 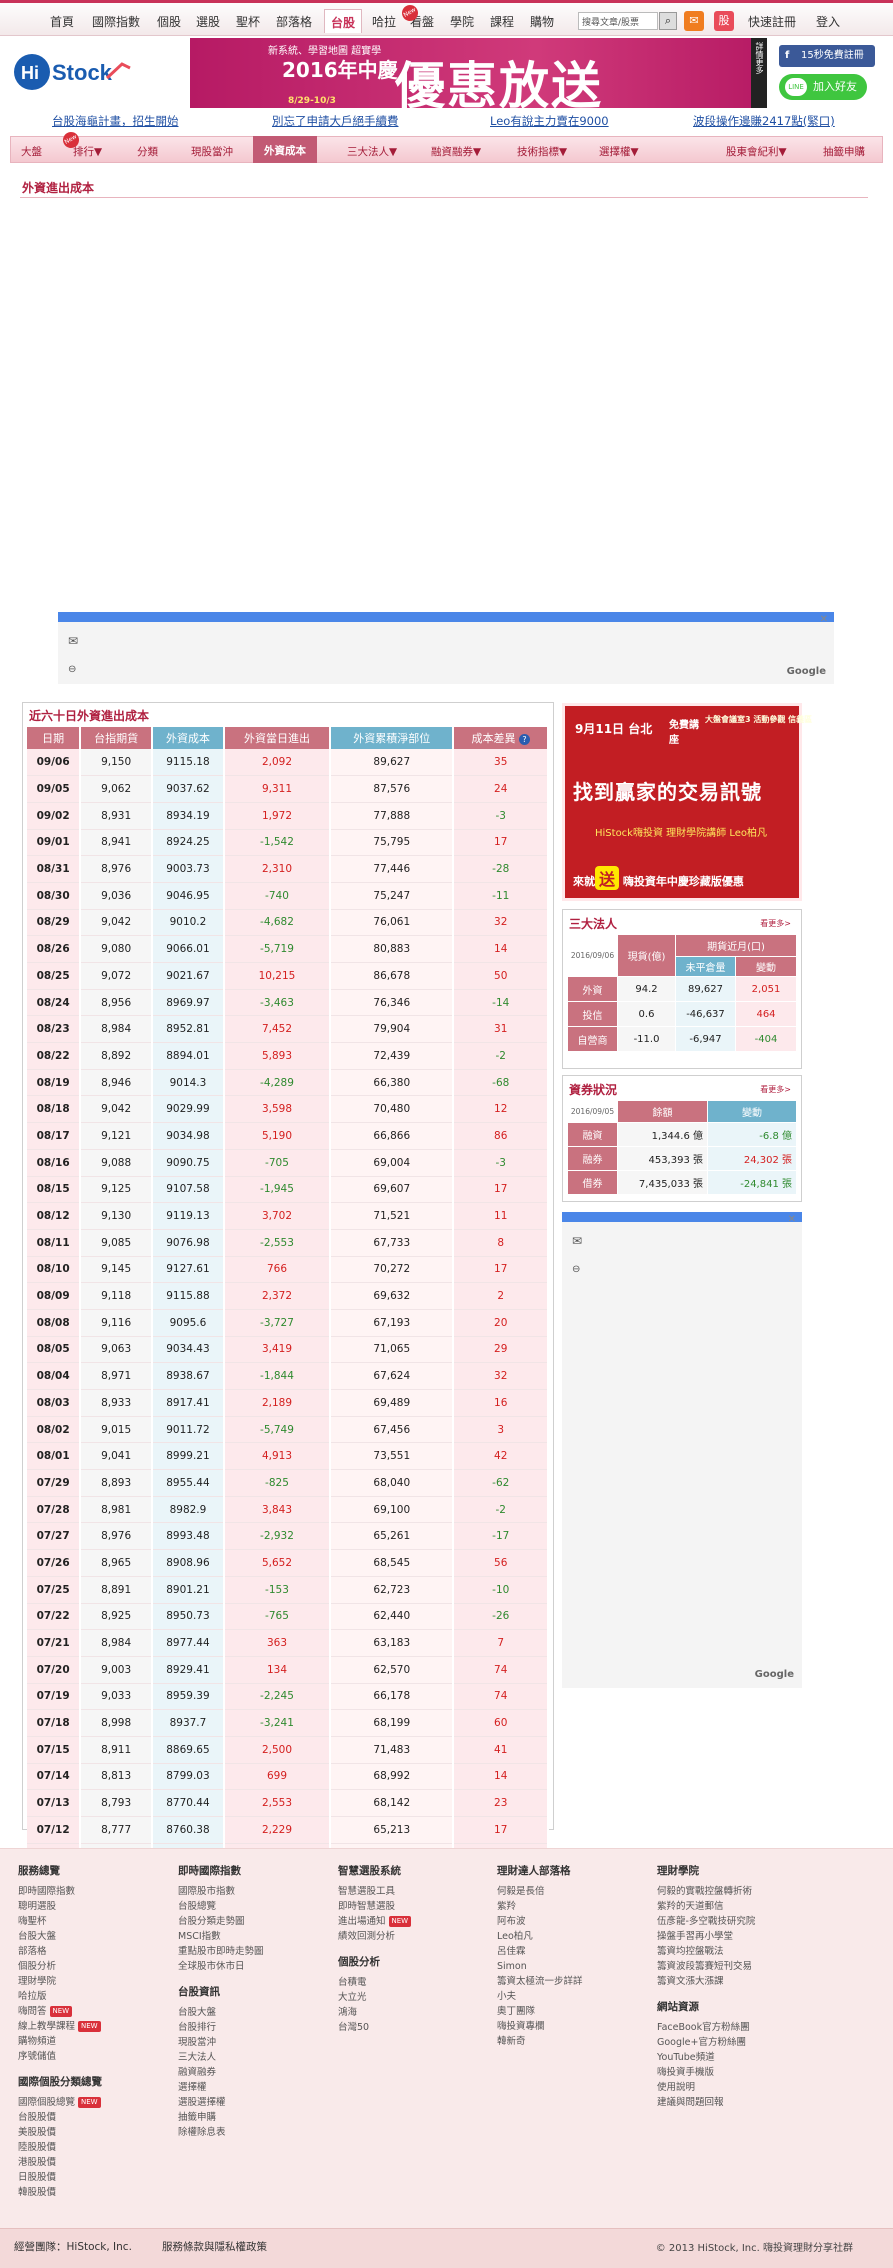 What do you see at coordinates (202, 2102) in the screenshot?
I see `footer-link: 選股選擇權` at bounding box center [202, 2102].